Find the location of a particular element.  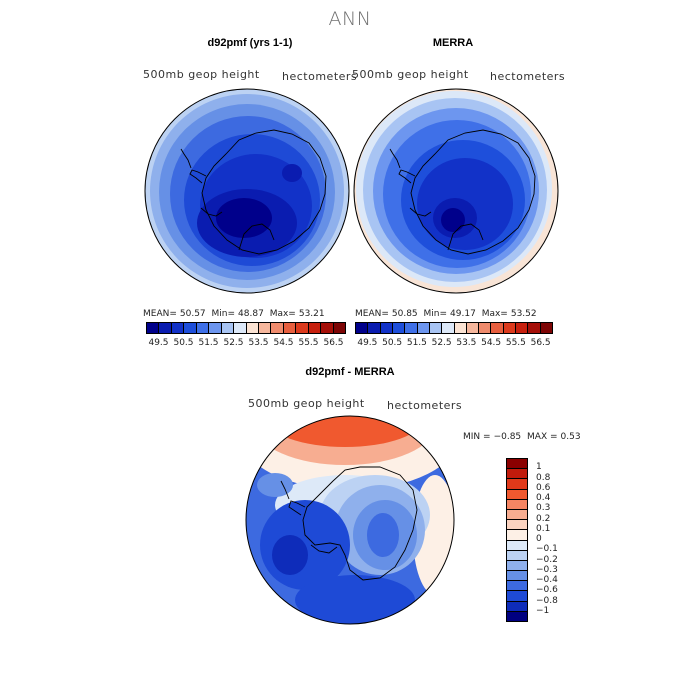

colorbar-diff-tick-label: 0.1 is located at coordinates (543, 528).